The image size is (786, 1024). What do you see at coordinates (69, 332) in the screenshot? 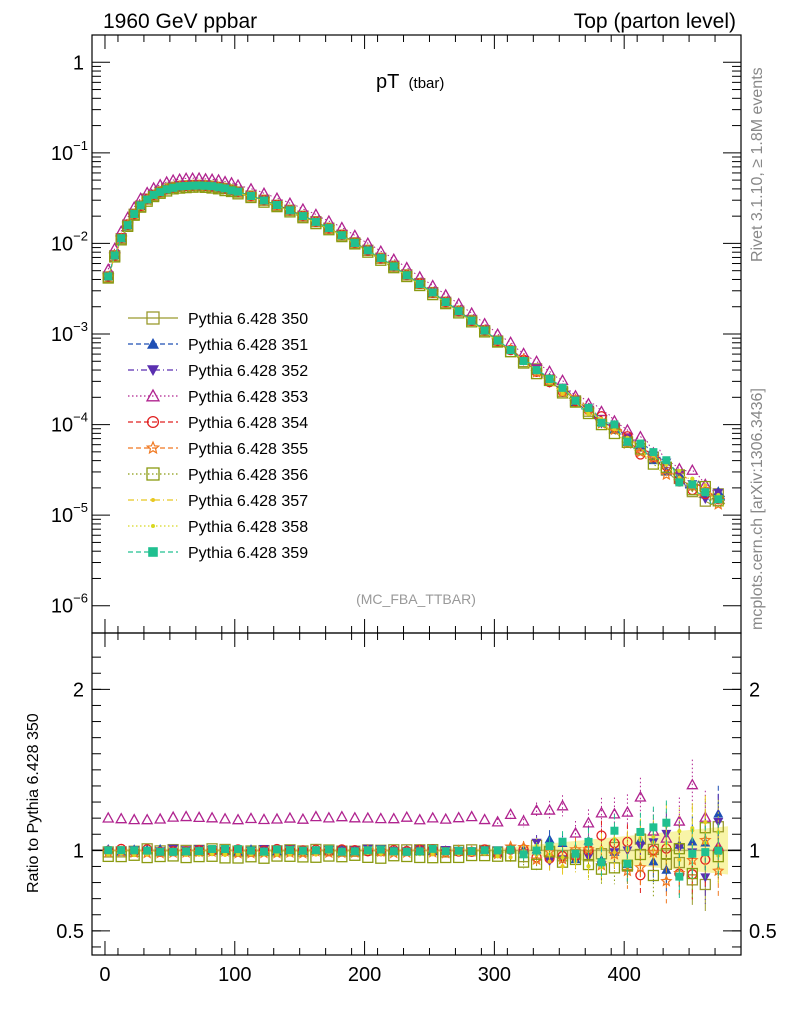
I see `y-tick-label: 10⁻³` at bounding box center [69, 332].